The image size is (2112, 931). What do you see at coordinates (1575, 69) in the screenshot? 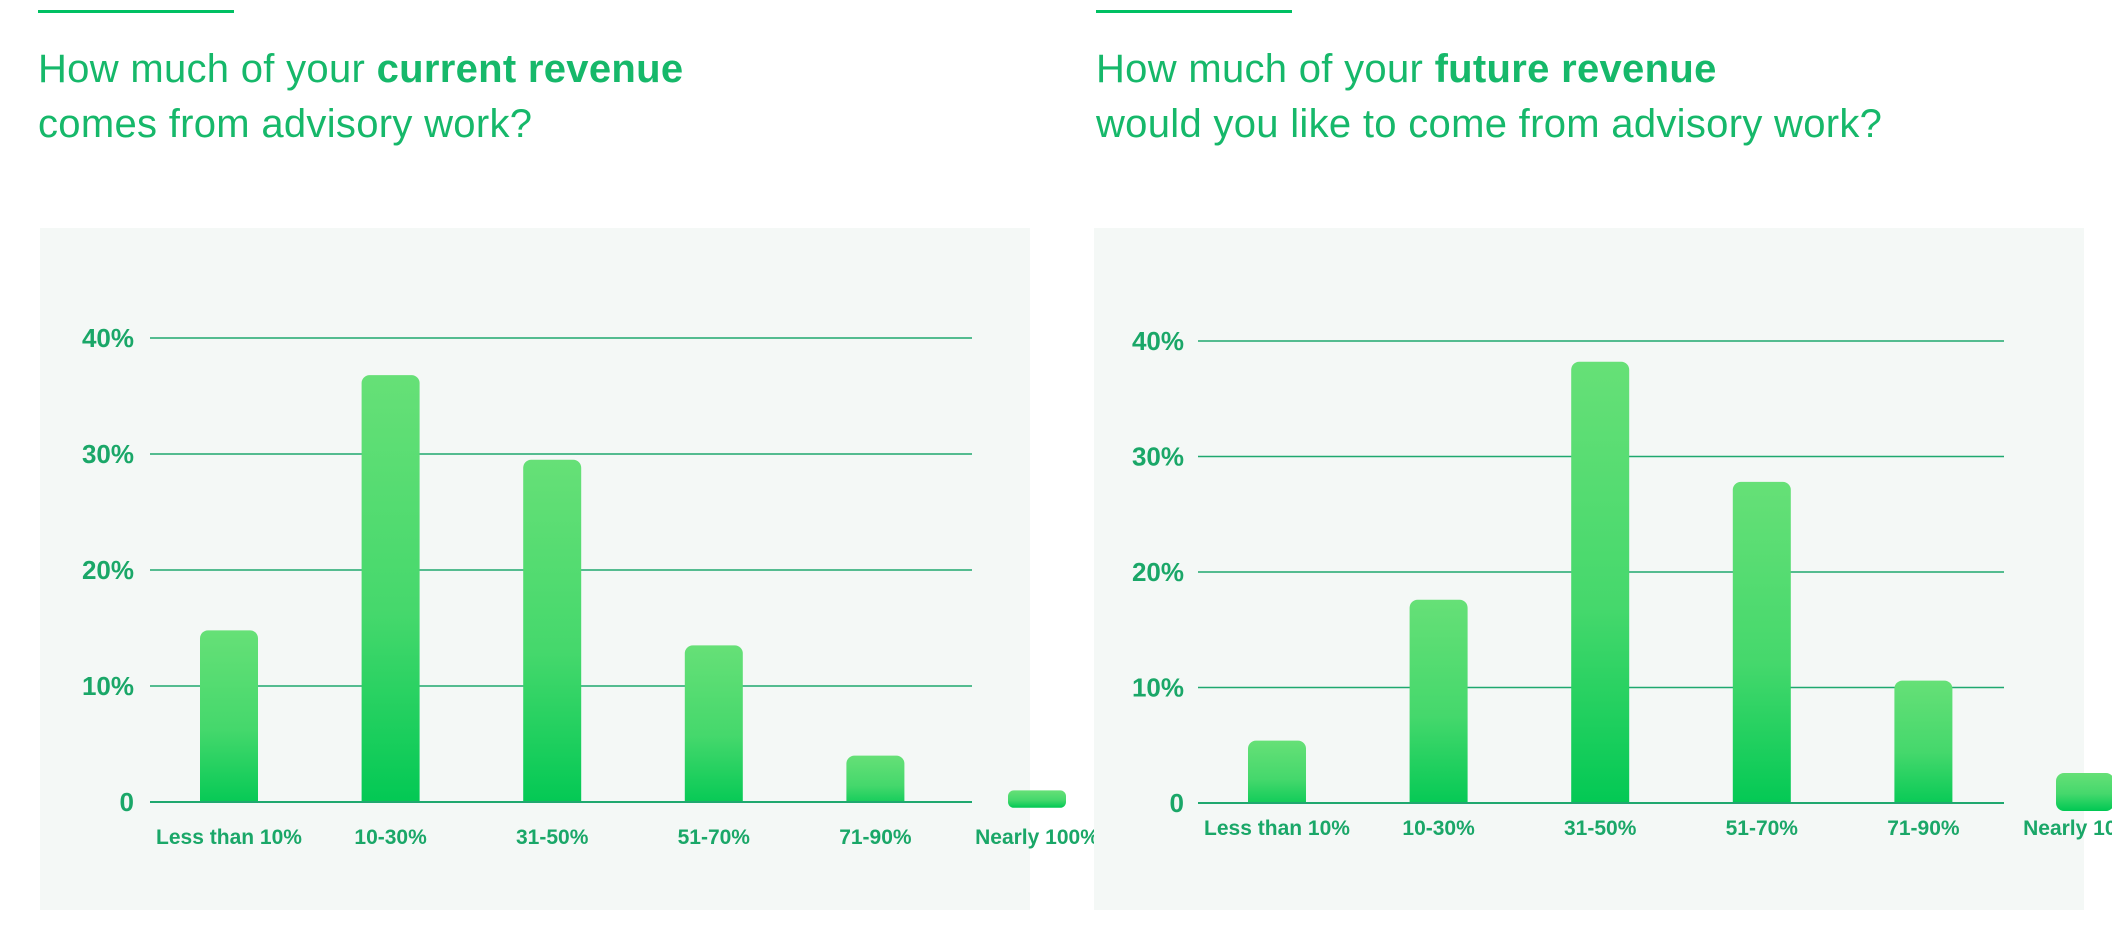
I see `title-emphasis: future revenue` at bounding box center [1575, 69].